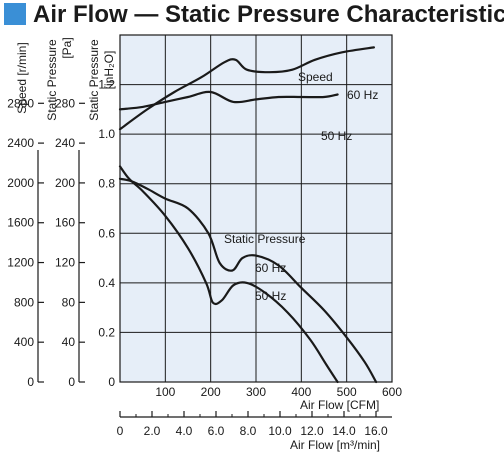 This screenshot has height=455, width=504. What do you see at coordinates (106, 283) in the screenshot?
I see `inh2o-tick-label: 0.4` at bounding box center [106, 283].